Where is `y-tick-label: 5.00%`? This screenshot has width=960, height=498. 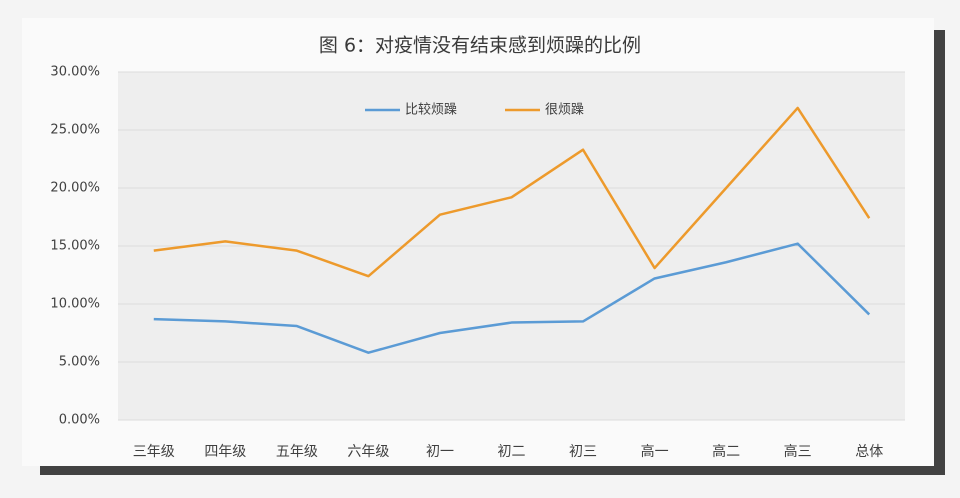 y-tick-label: 5.00% is located at coordinates (79, 362).